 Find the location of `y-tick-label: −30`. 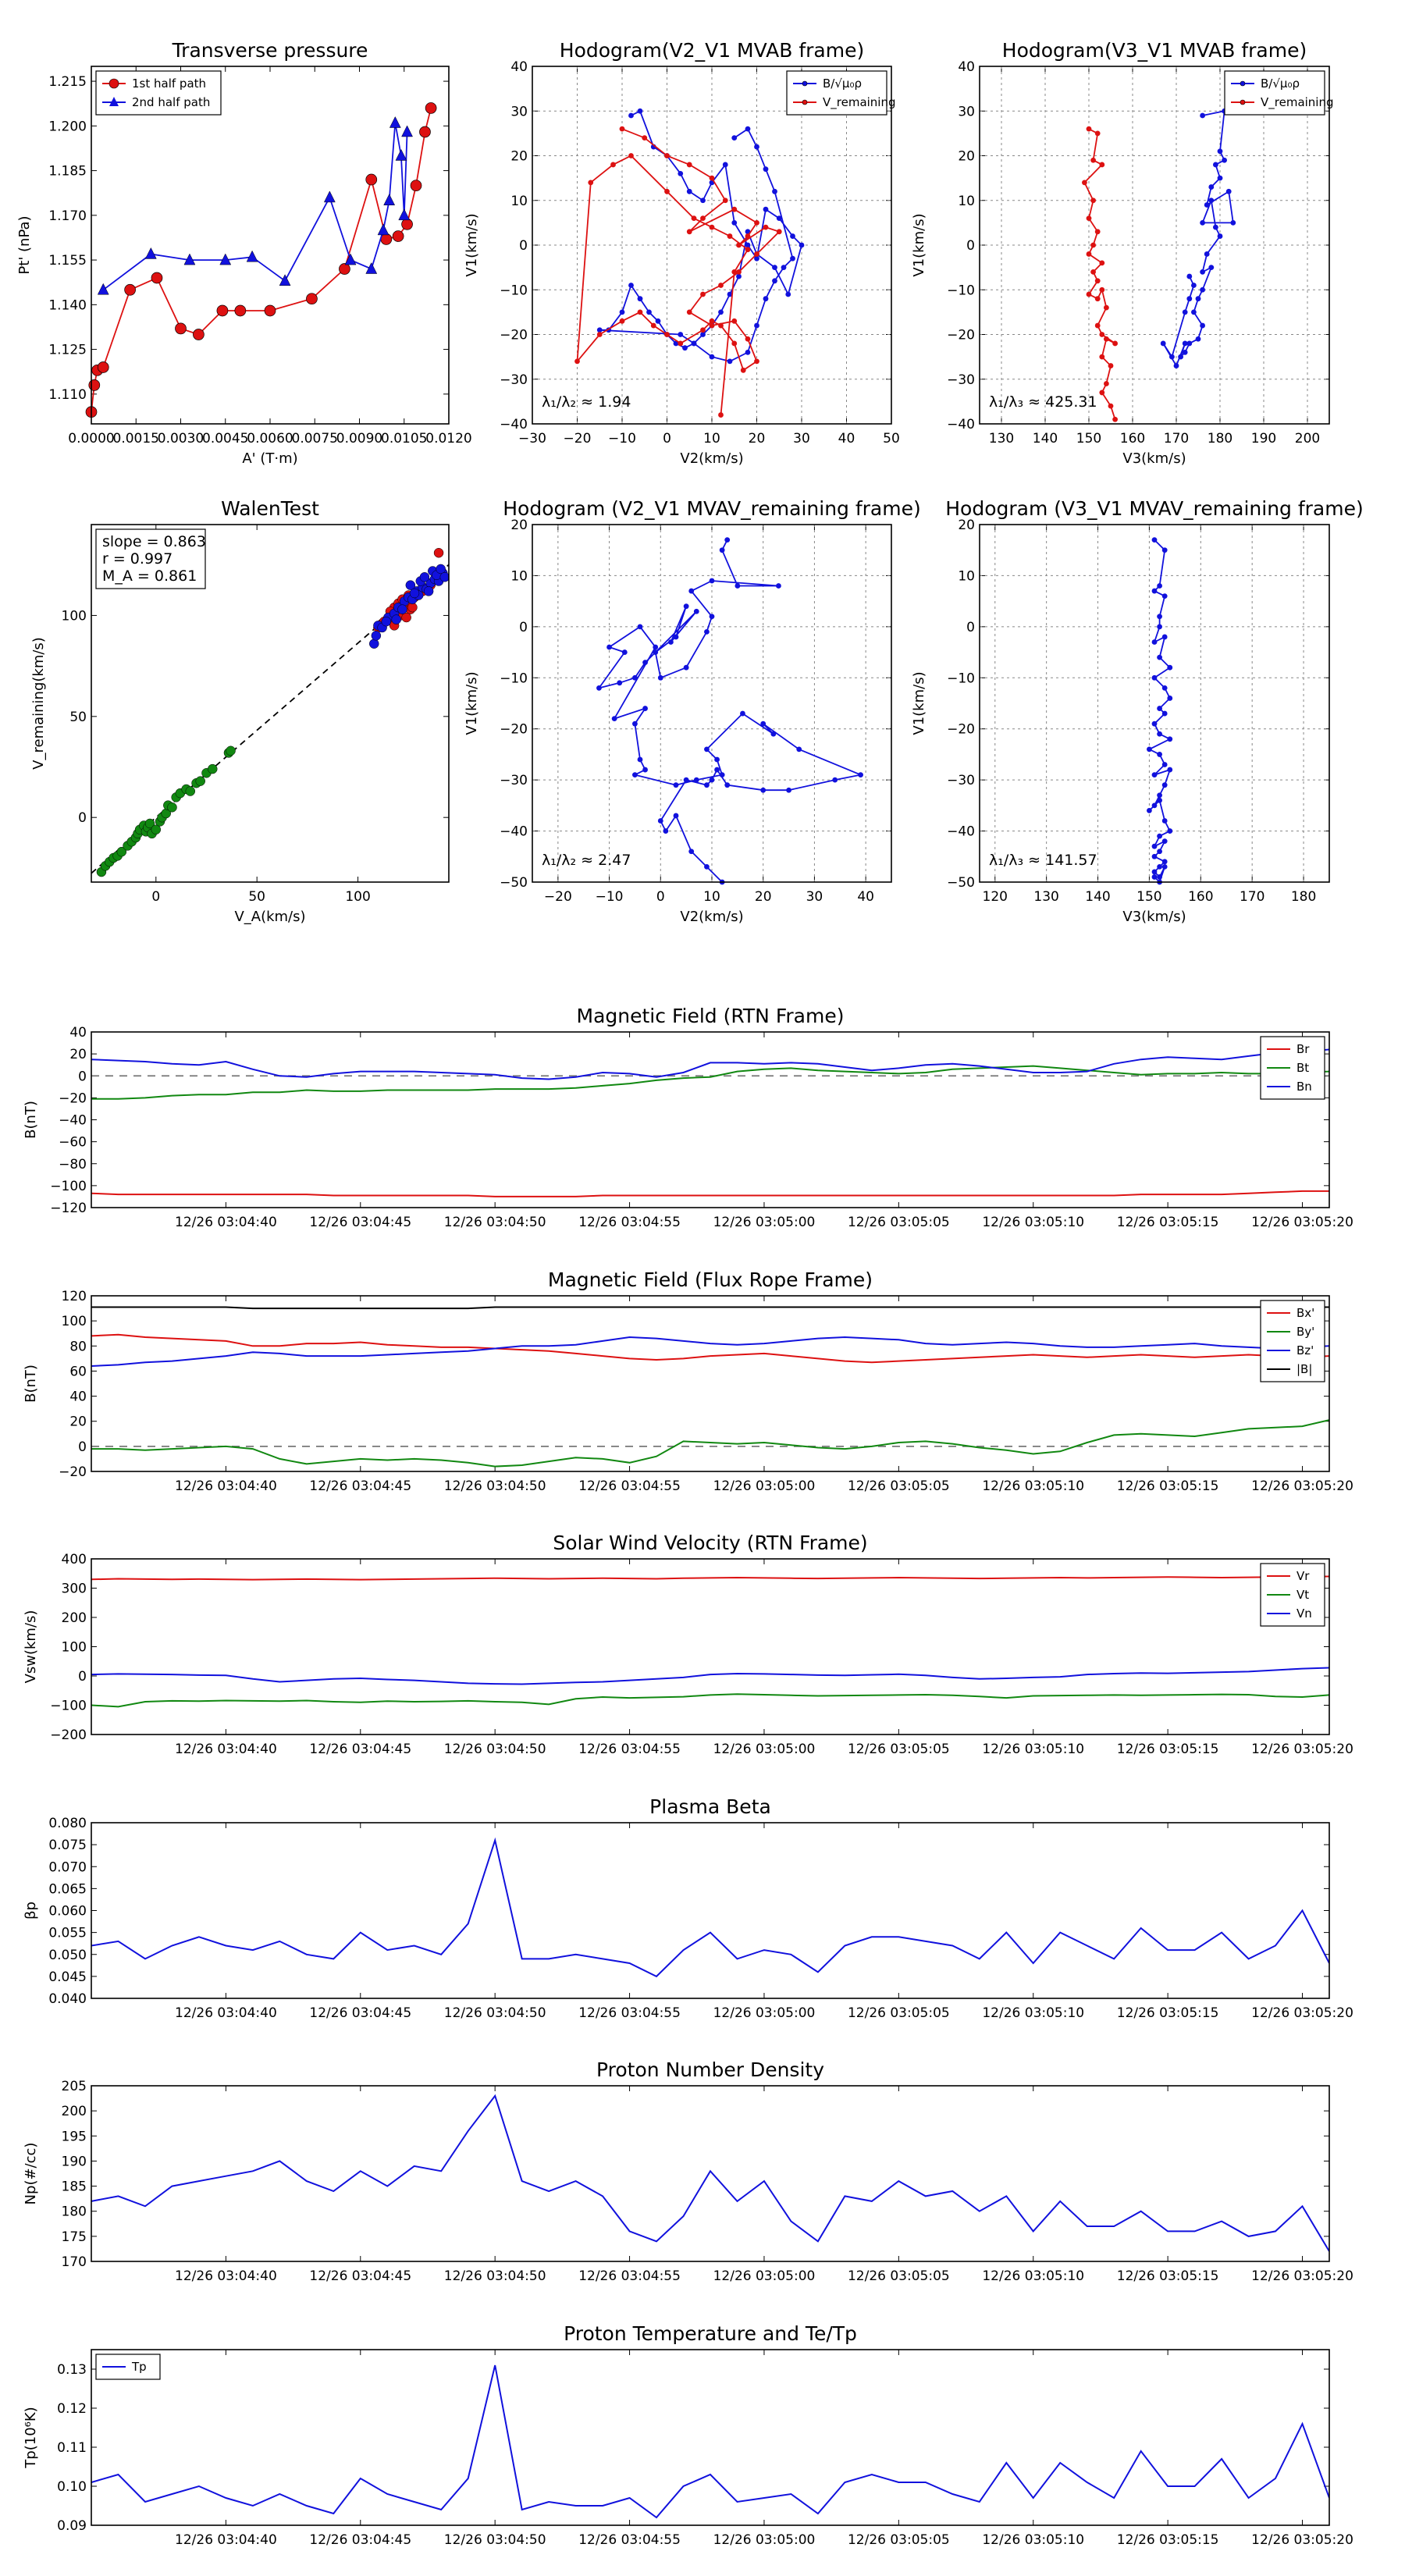

y-tick-label: −30 is located at coordinates (961, 780).